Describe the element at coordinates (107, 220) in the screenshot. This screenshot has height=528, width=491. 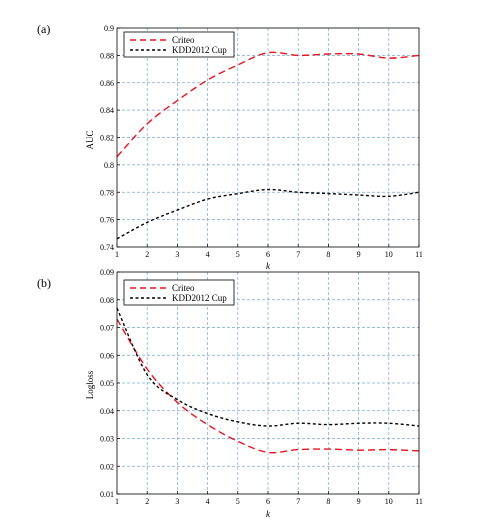
I see `y-tick-label: 0.76` at that location.